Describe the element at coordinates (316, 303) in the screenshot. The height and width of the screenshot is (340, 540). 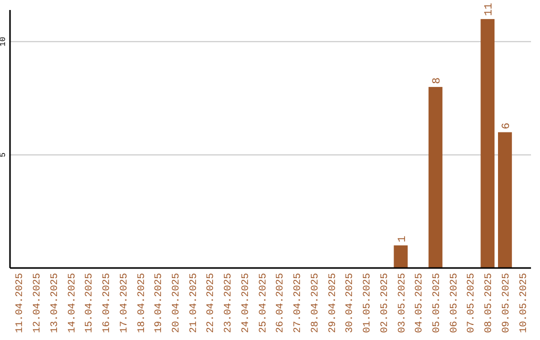
I see `x-tick-label: 28.04.2025` at that location.